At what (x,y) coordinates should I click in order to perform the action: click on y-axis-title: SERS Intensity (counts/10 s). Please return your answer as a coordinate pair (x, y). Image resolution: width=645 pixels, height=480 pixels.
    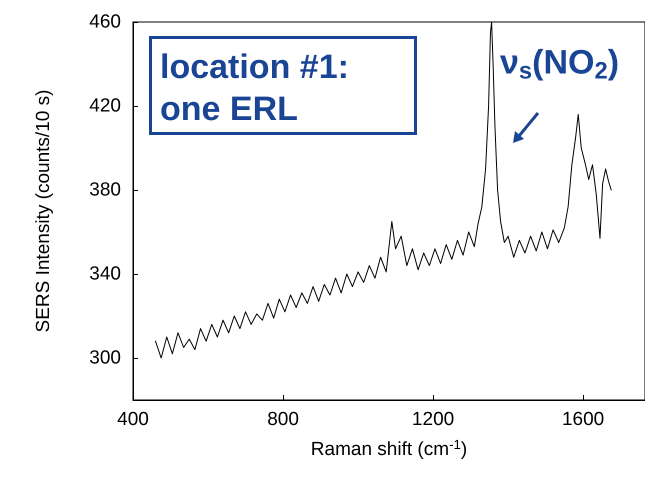
    Looking at the image, I should click on (43, 211).